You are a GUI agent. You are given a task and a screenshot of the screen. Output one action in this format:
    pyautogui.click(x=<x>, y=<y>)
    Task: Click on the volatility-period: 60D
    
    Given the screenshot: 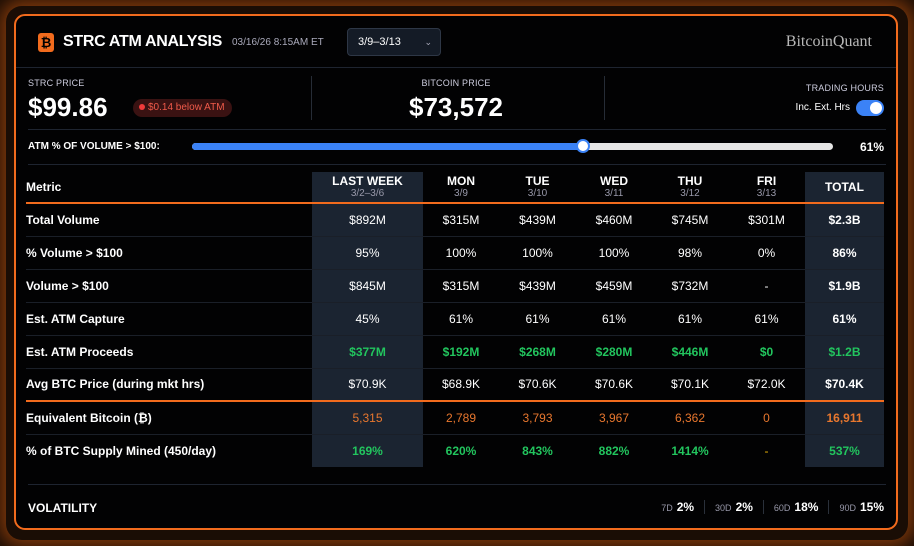 What is the action you would take?
    pyautogui.click(x=782, y=508)
    